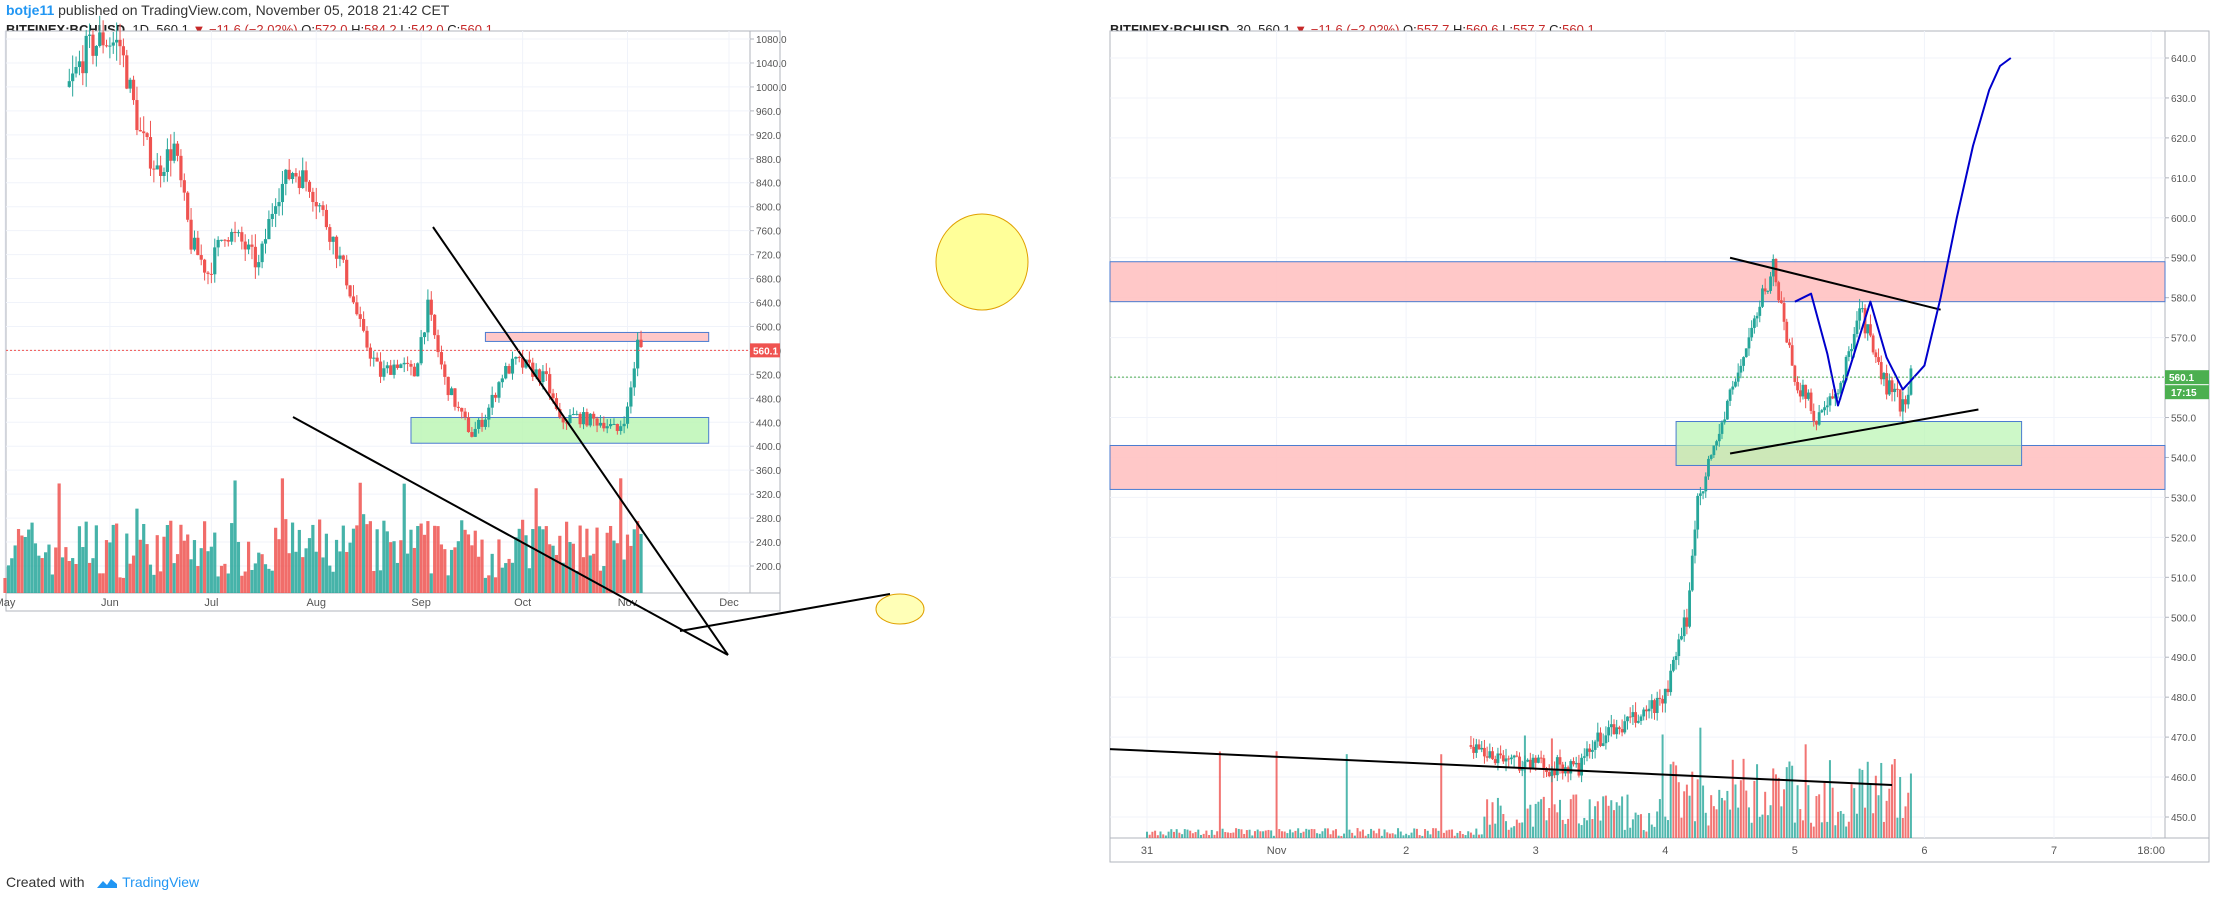 The height and width of the screenshot is (899, 2214). What do you see at coordinates (729, 603) in the screenshot?
I see `left-x-tick-label: Dec` at bounding box center [729, 603].